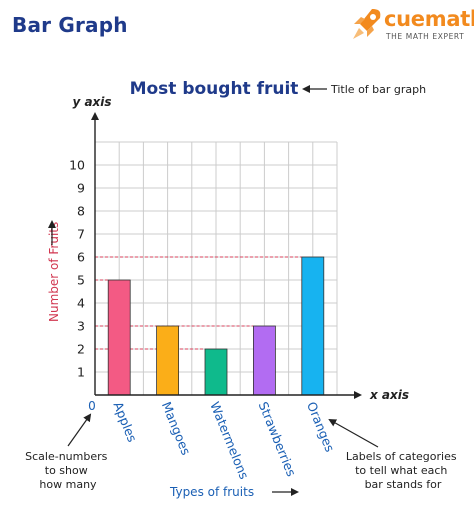 The height and width of the screenshot is (509, 474). What do you see at coordinates (367, 24) in the screenshot?
I see `rocket-icon` at bounding box center [367, 24].